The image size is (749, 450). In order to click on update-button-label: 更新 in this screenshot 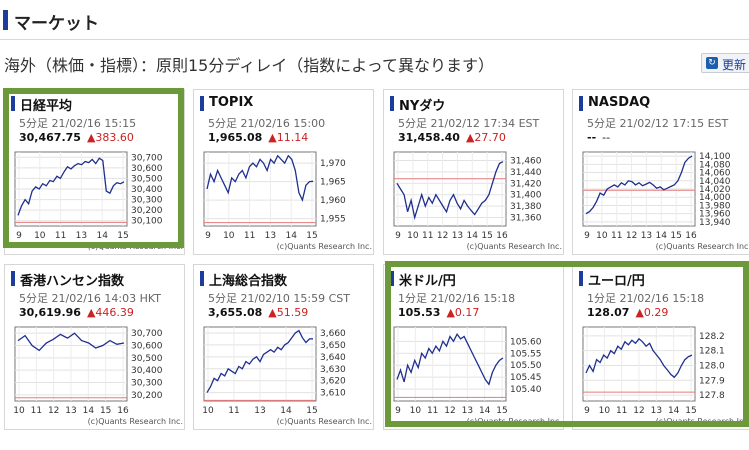, I will do `click(734, 65)`.